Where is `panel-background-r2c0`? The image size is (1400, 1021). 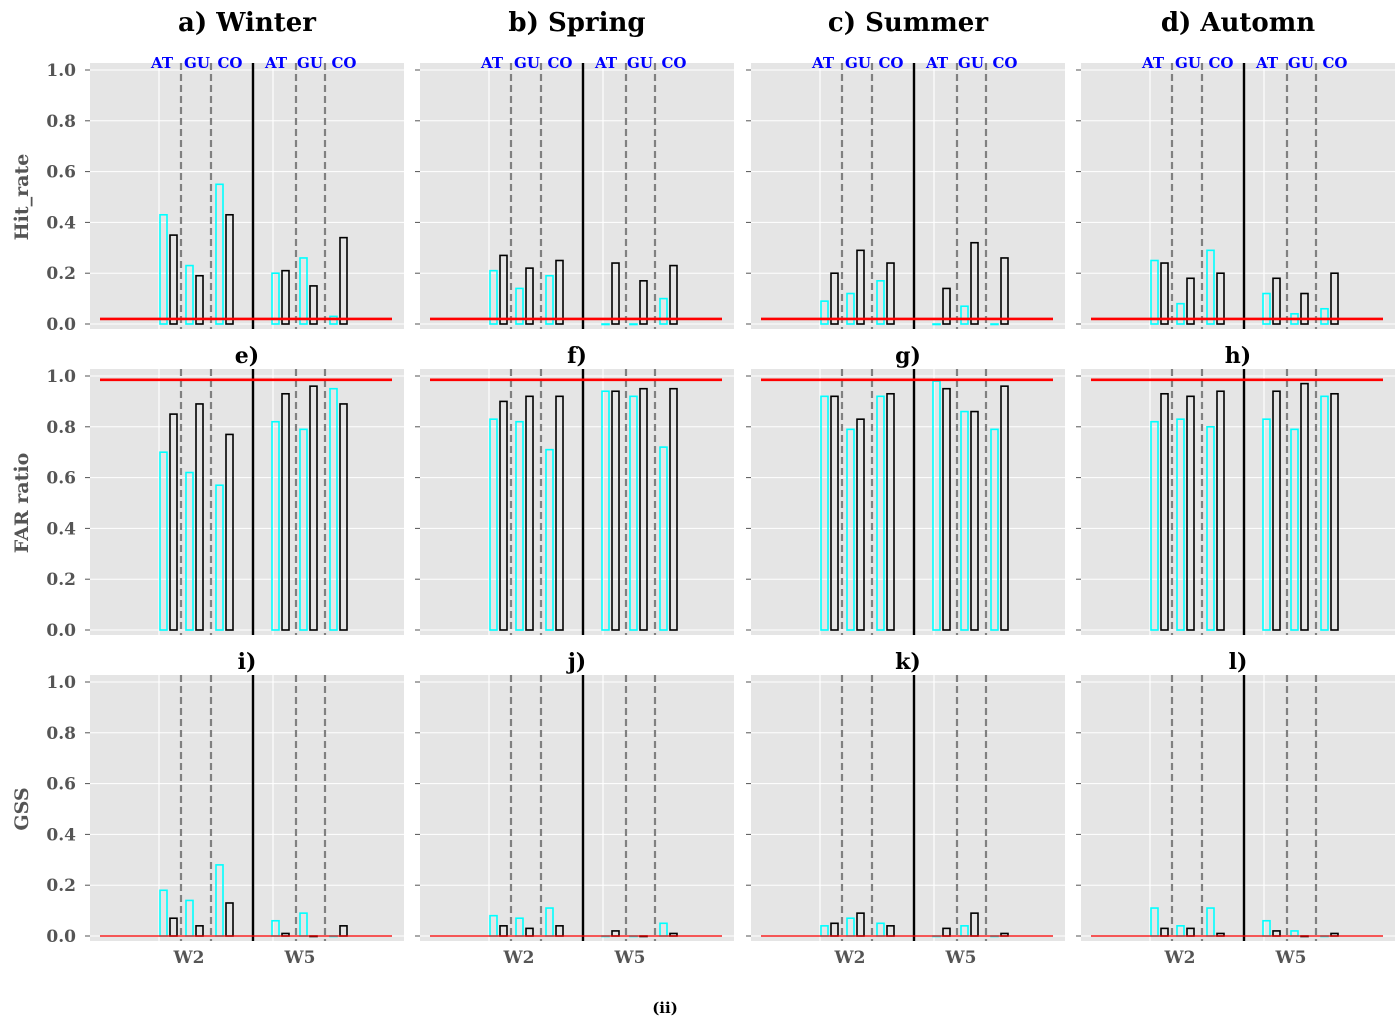 panel-background-r2c0 is located at coordinates (247, 808).